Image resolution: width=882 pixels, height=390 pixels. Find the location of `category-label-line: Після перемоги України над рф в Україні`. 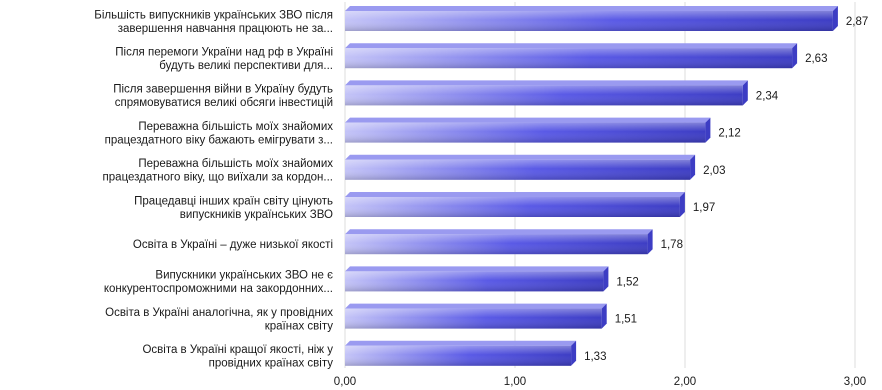

category-label-line: Після перемоги України над рф в Україні is located at coordinates (224, 52).